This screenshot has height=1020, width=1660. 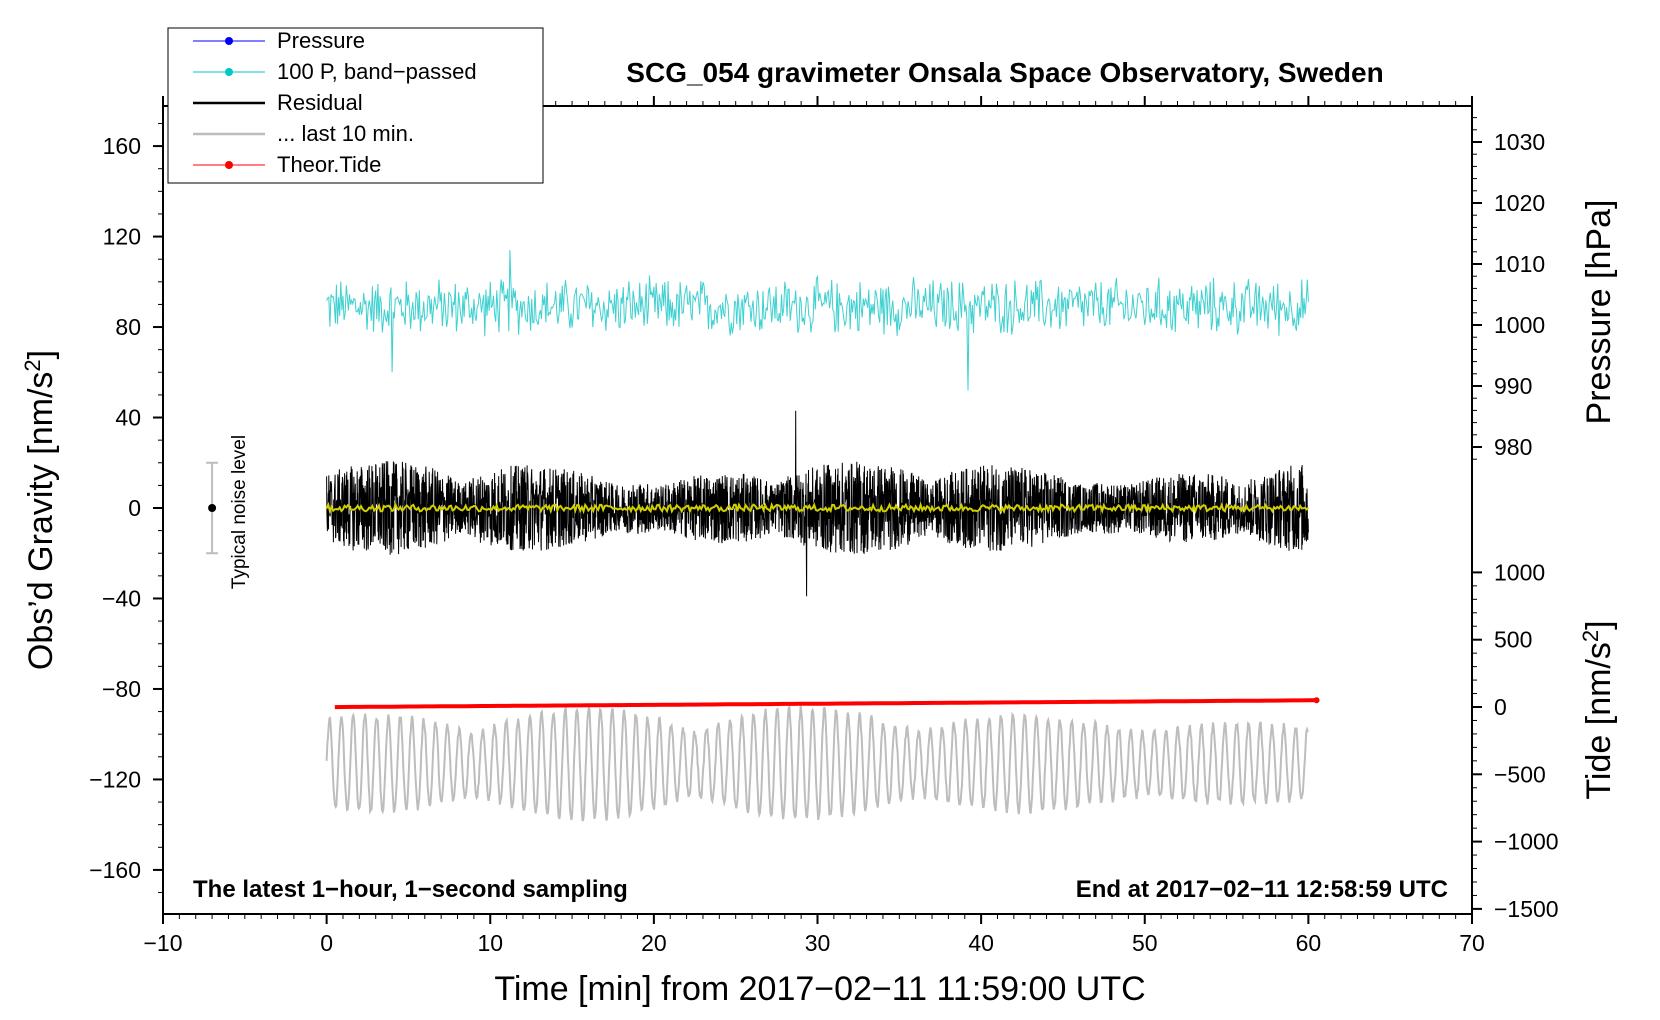 I want to click on x-tick-label: 20, so click(x=654, y=943).